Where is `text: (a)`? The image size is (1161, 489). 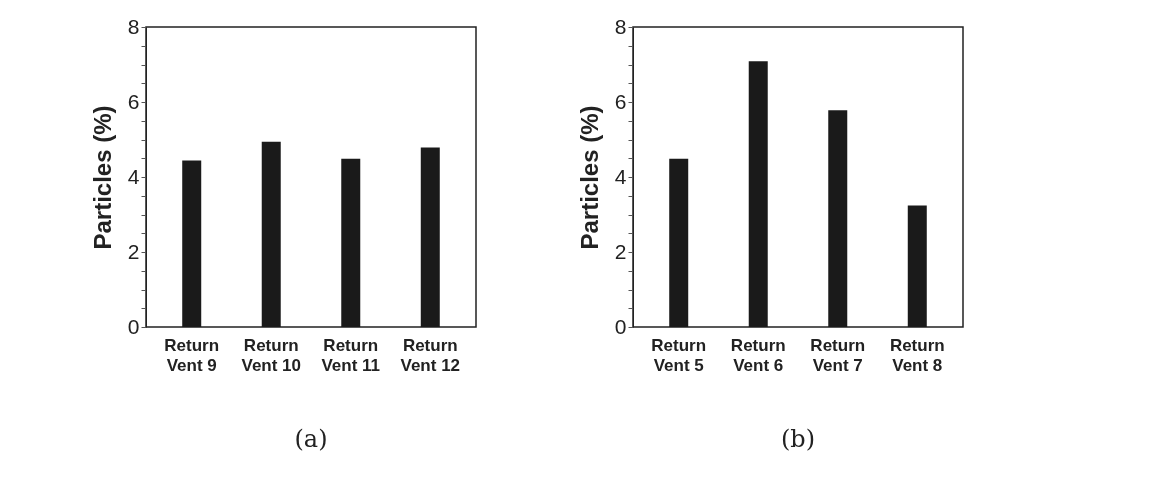
text: (a) is located at coordinates (311, 439).